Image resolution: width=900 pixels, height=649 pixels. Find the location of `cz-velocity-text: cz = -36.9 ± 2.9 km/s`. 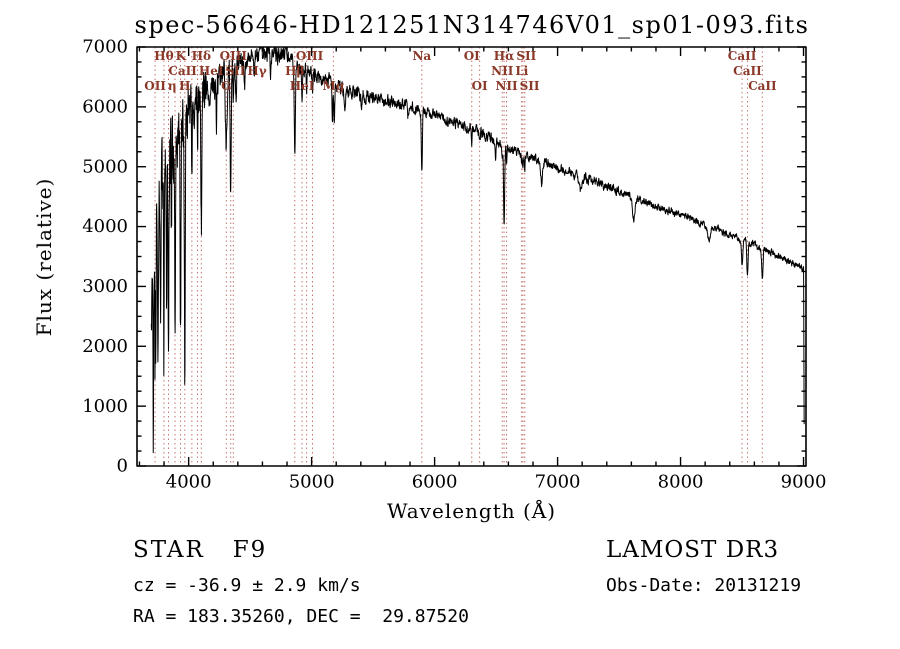

cz-velocity-text: cz = -36.9 ± 2.9 km/s is located at coordinates (247, 585).